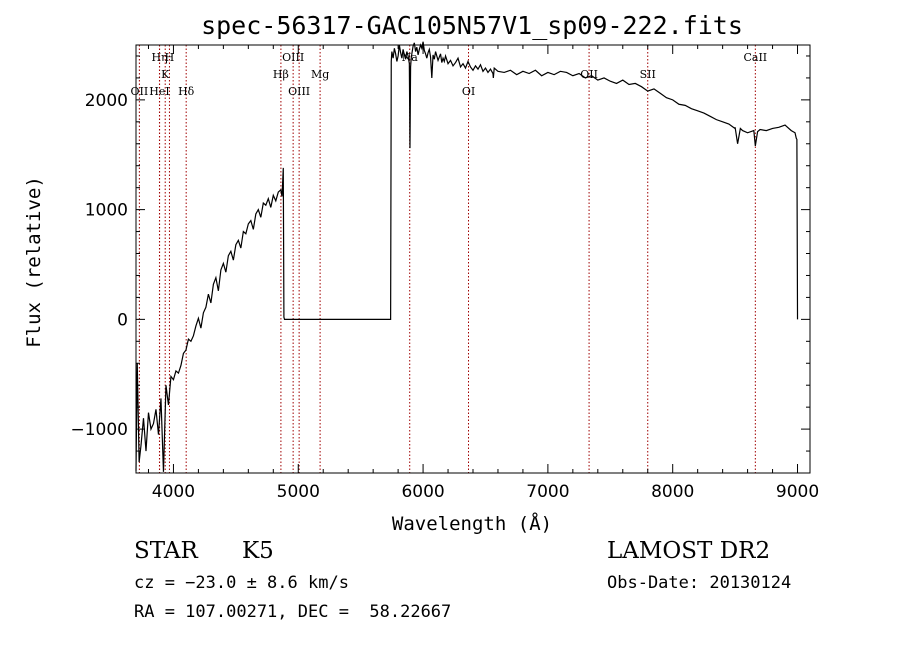 This screenshot has height=649, width=900. What do you see at coordinates (320, 74) in the screenshot?
I see `marker-label-8: Mg` at bounding box center [320, 74].